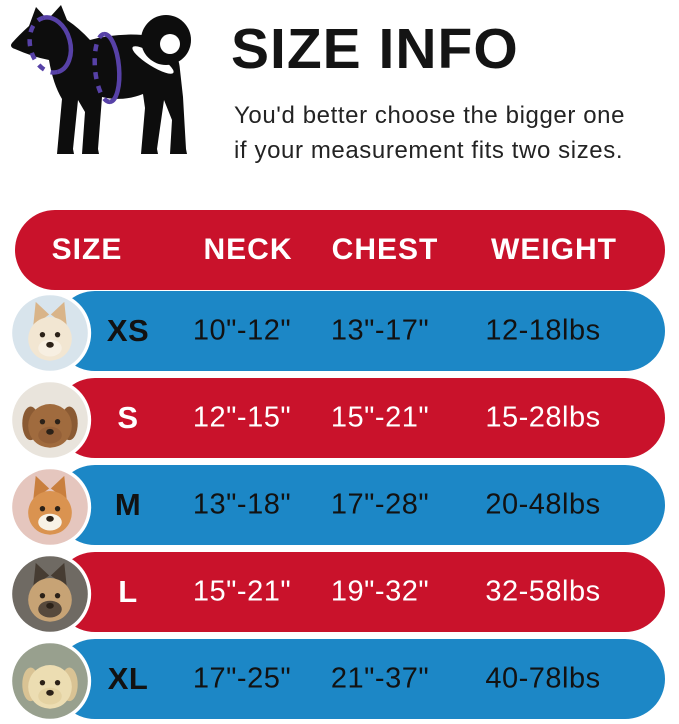  Describe the element at coordinates (380, 330) in the screenshot. I see `chest-cell: 13"-17"` at that location.